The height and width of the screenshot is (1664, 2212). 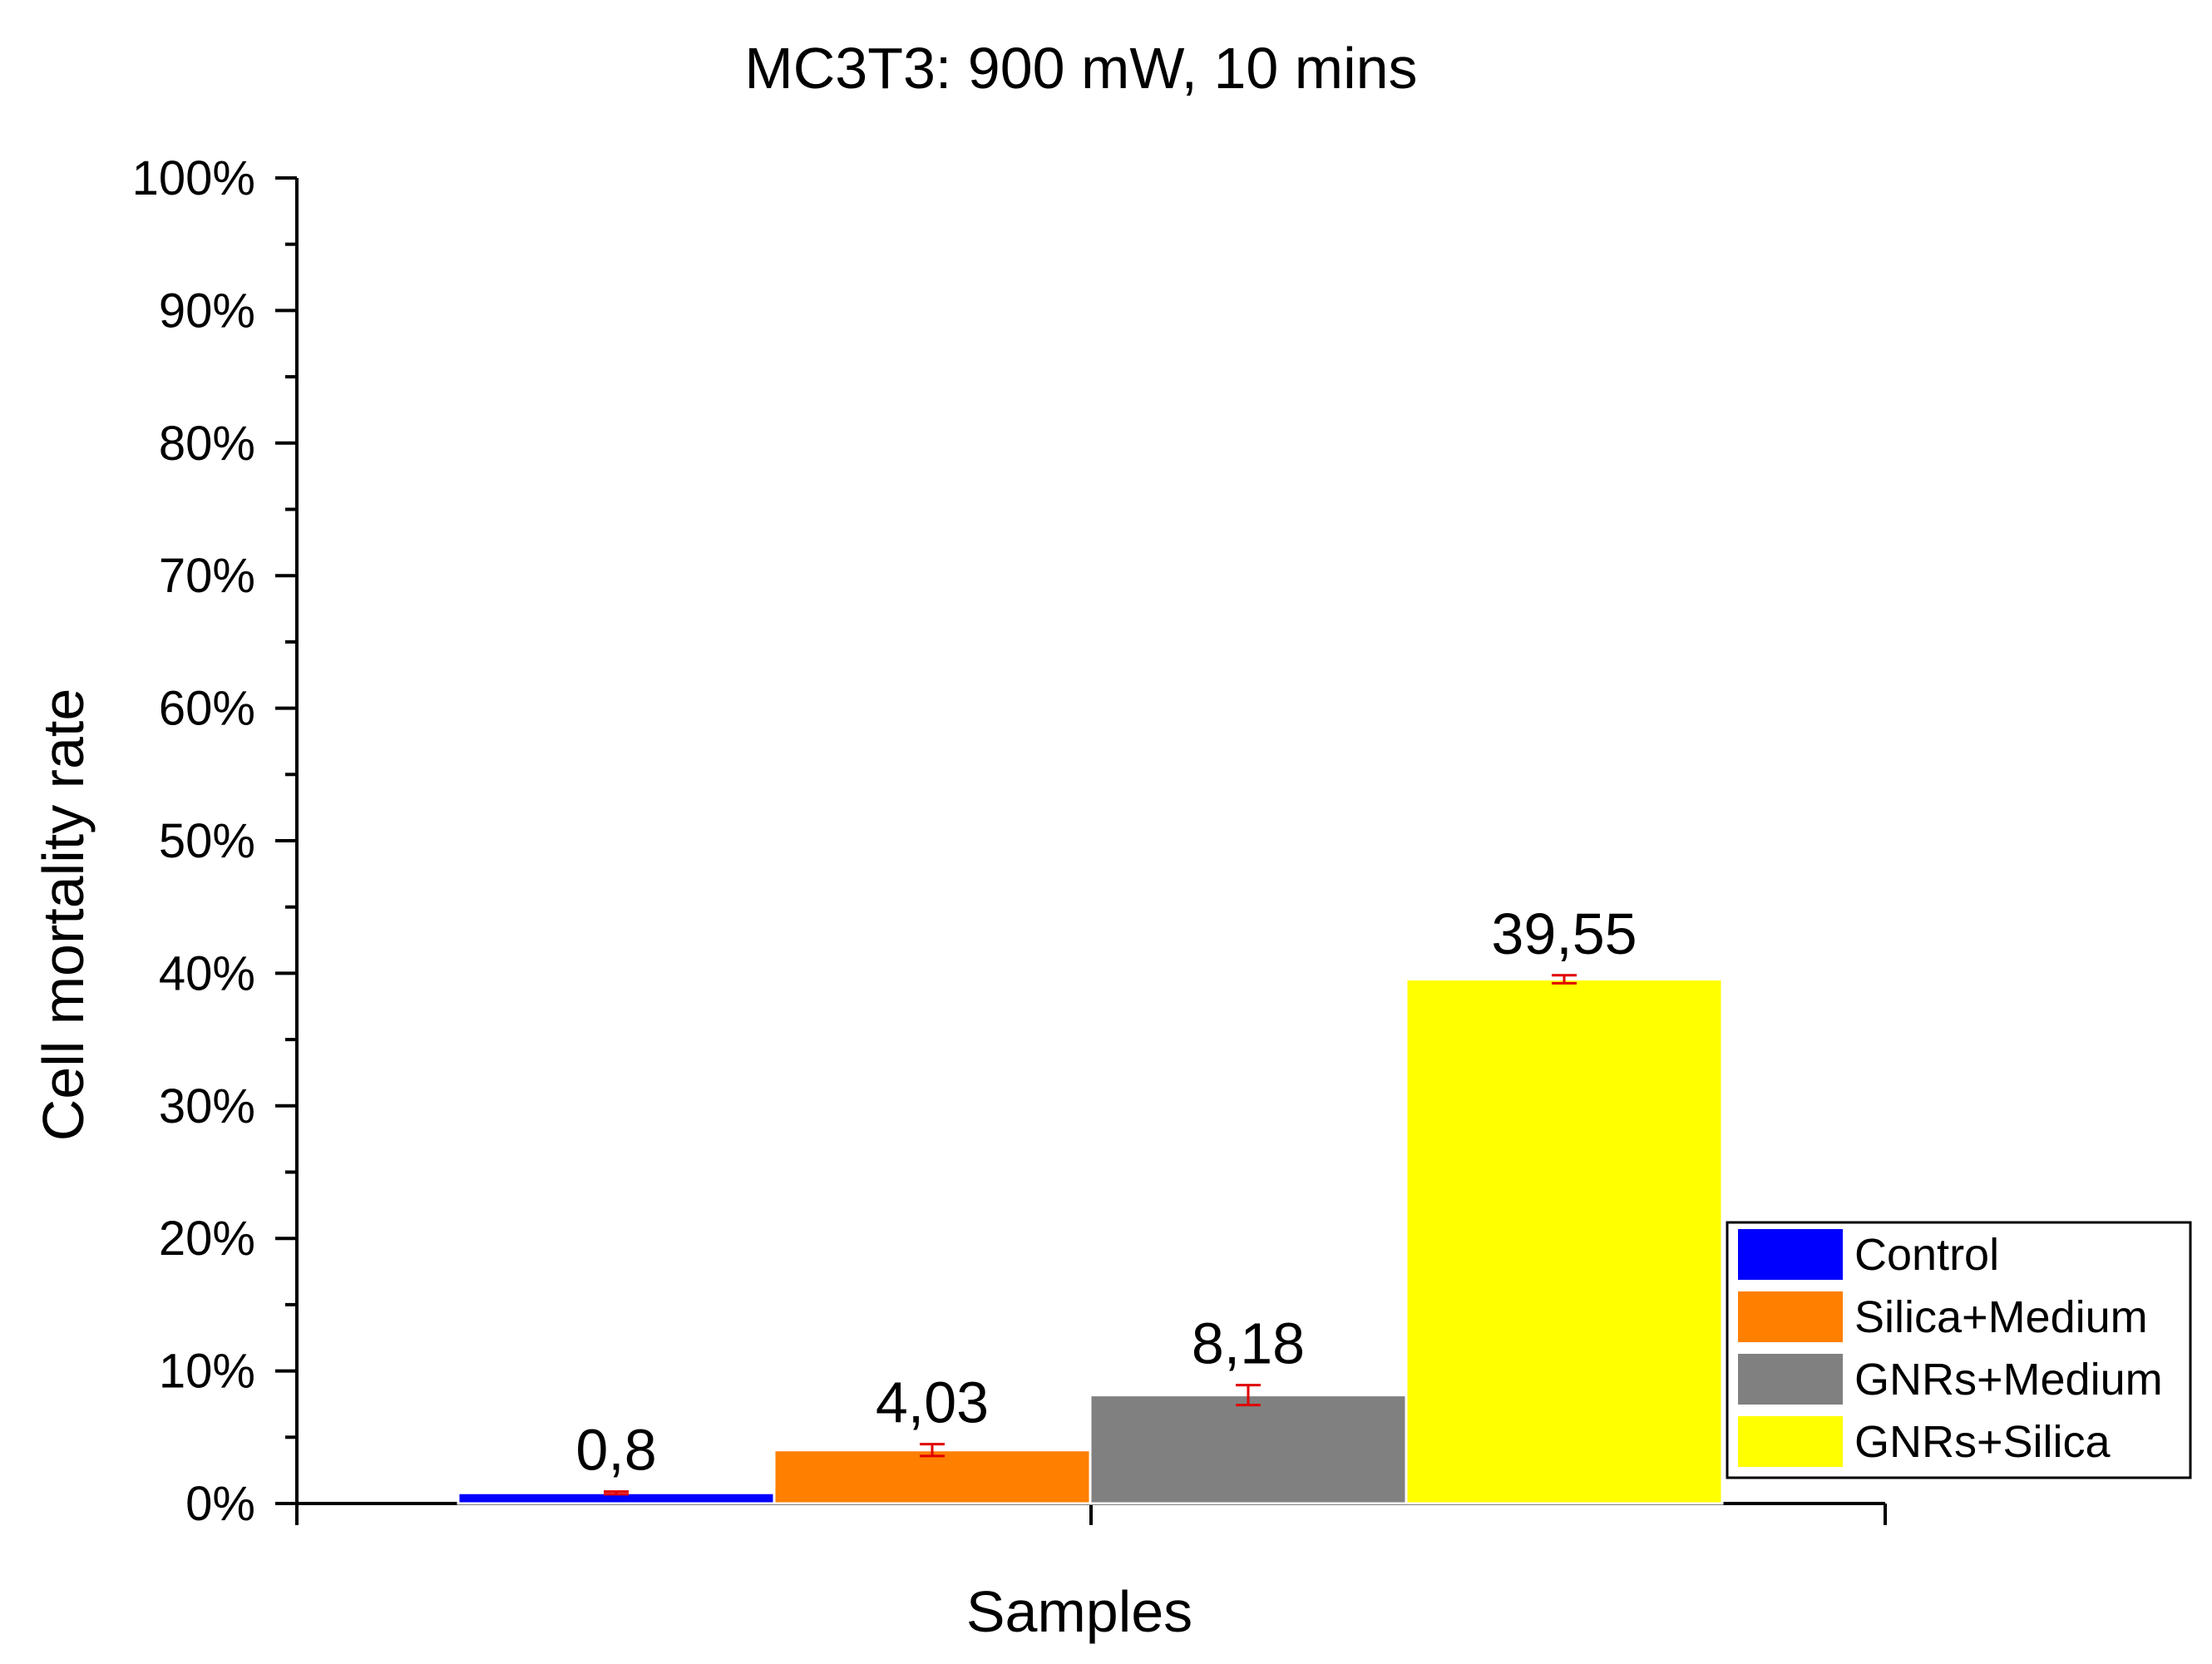 What do you see at coordinates (207, 1372) in the screenshot?
I see `y-tick-label: 10%` at bounding box center [207, 1372].